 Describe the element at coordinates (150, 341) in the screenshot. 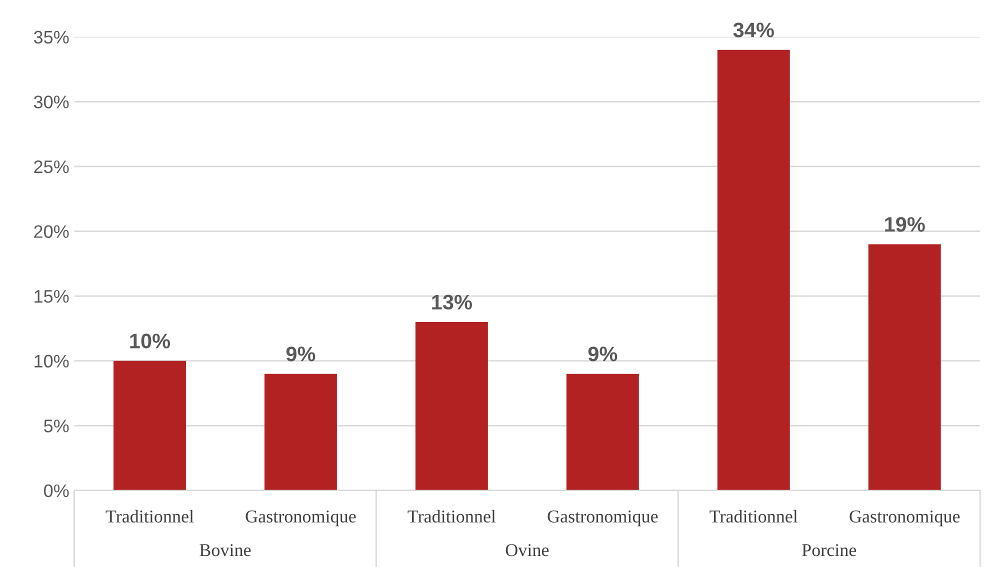

I see `data-label: 10%` at that location.